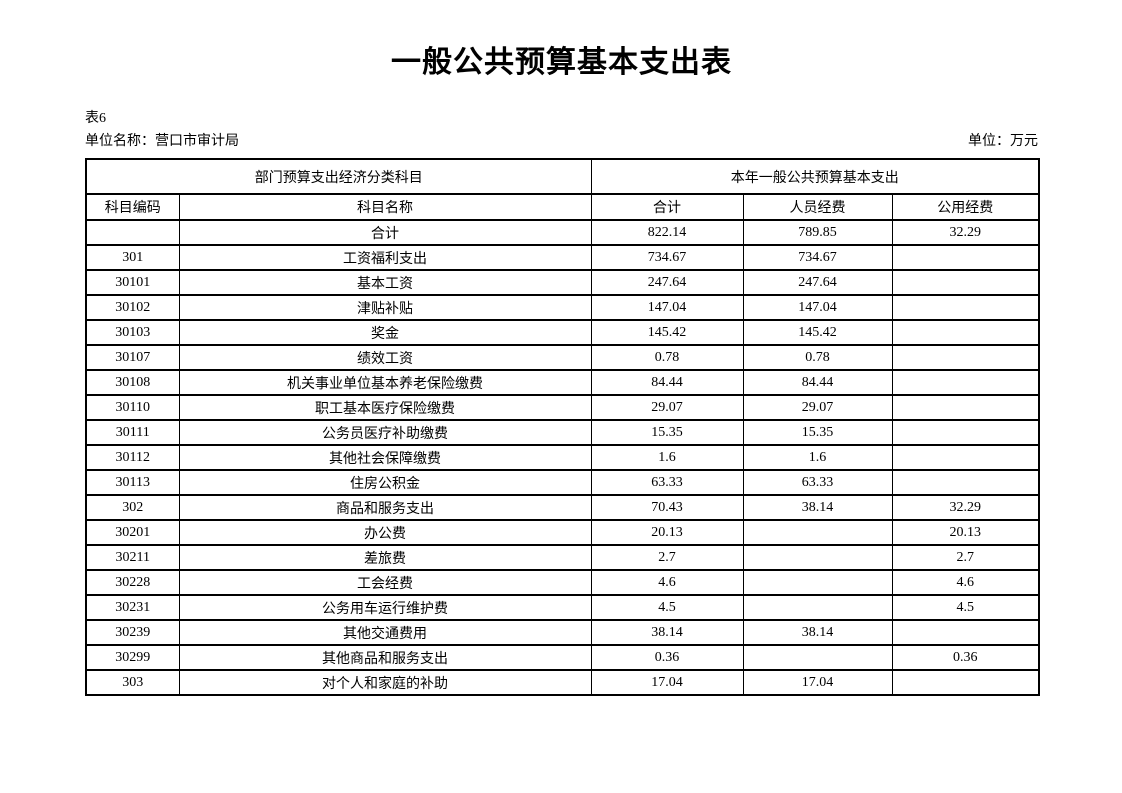  Describe the element at coordinates (667, 532) in the screenshot. I see `total-cell: 20.13` at that location.